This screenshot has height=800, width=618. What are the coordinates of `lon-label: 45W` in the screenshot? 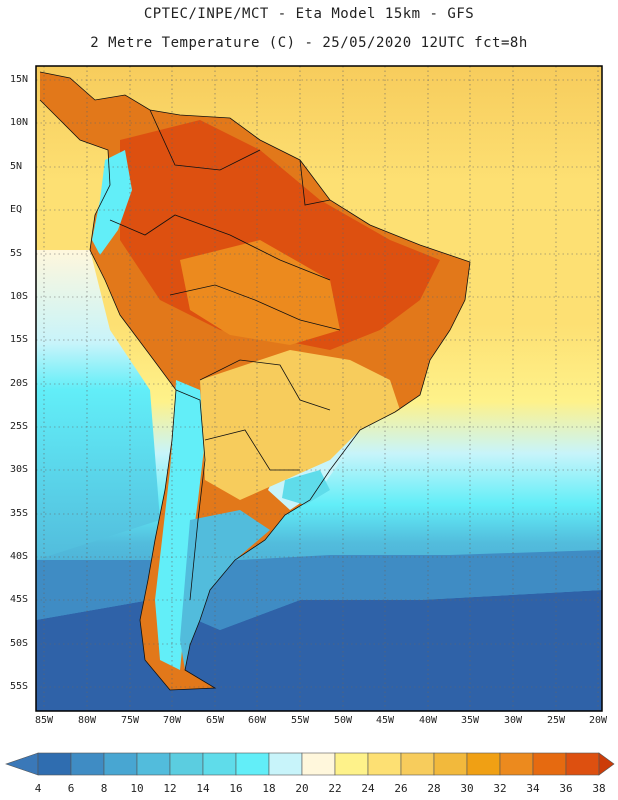 It's located at (385, 720).